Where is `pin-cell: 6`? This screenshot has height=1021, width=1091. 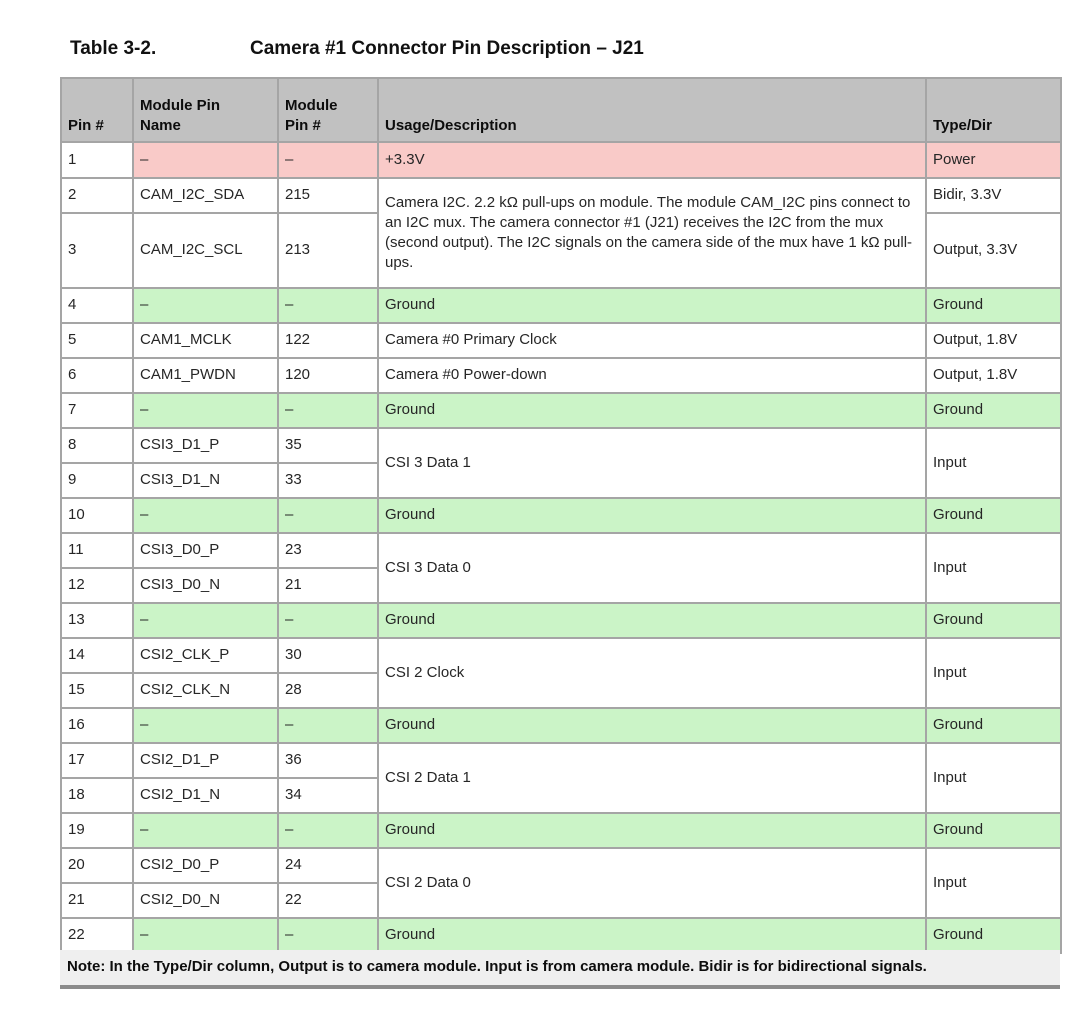 pin-cell: 6 is located at coordinates (97, 375).